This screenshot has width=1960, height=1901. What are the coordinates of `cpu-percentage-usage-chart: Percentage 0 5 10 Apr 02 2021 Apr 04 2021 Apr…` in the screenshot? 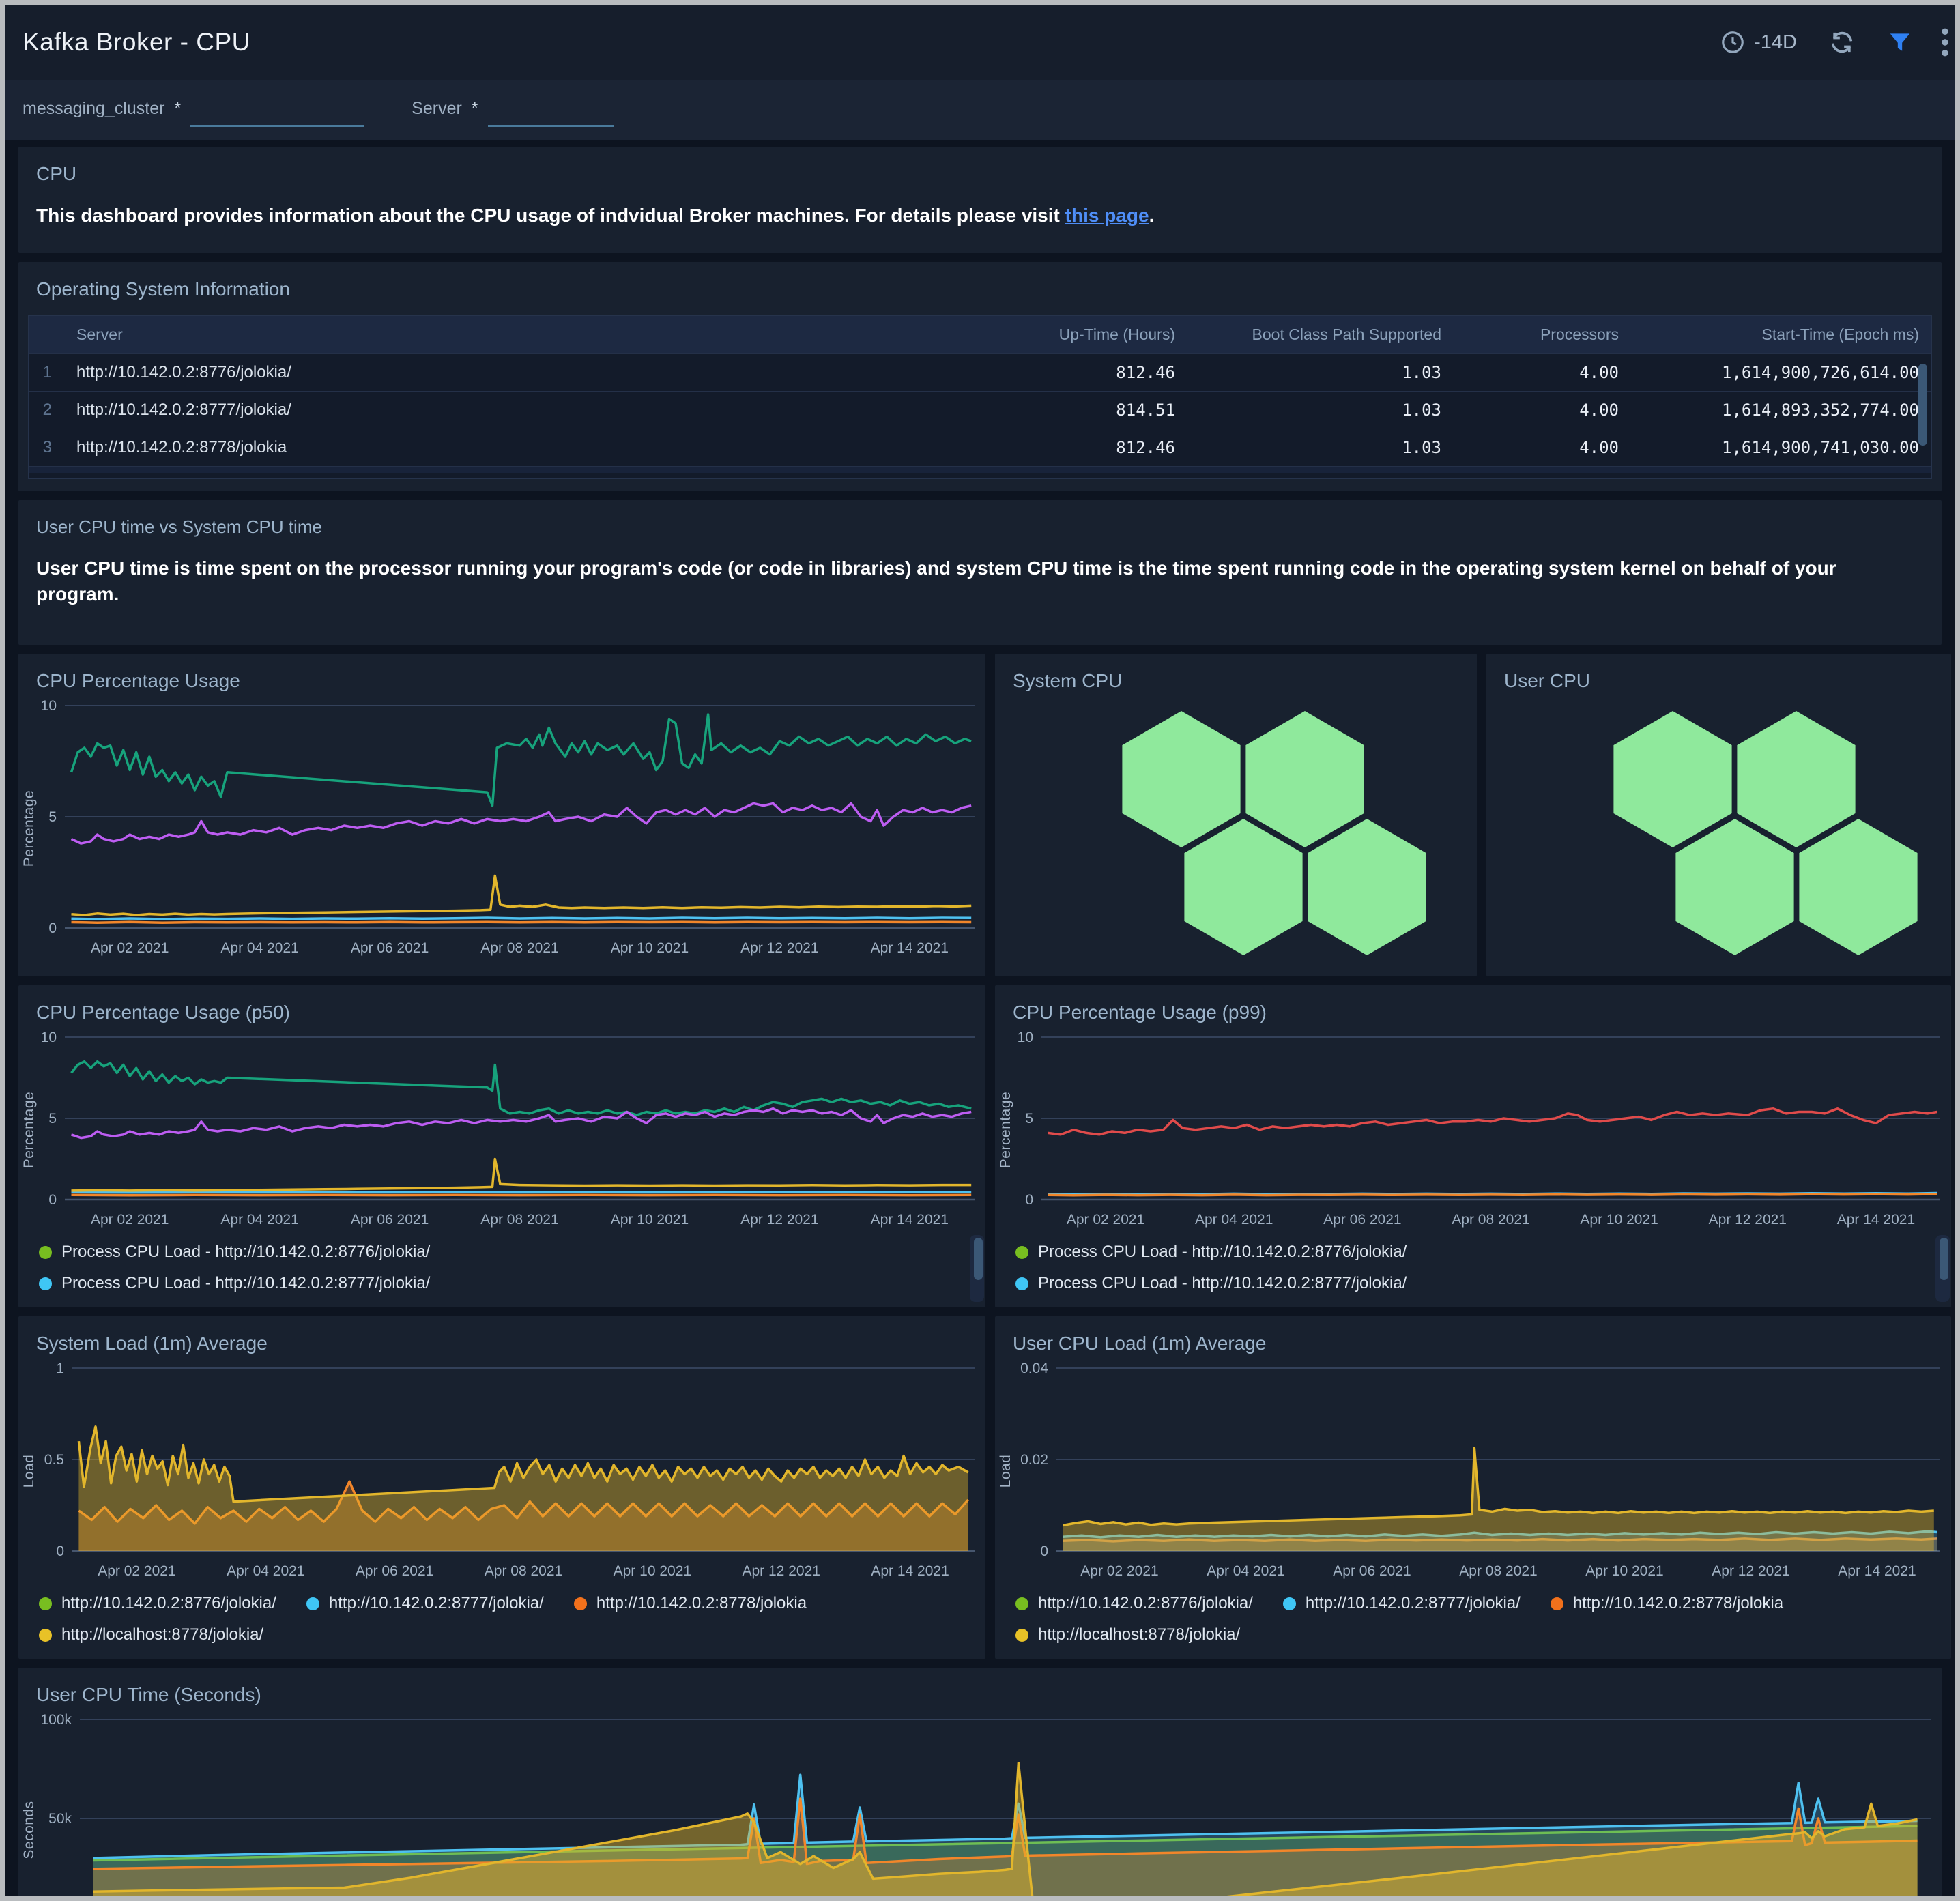 It's located at (502, 828).